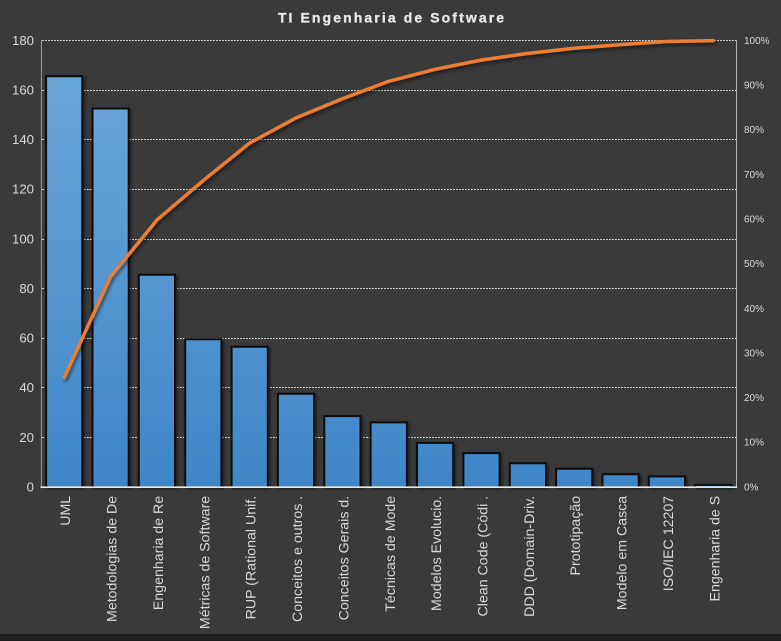 This screenshot has height=641, width=781. What do you see at coordinates (159, 553) in the screenshot?
I see `svg-text: Engenharia de Re` at bounding box center [159, 553].